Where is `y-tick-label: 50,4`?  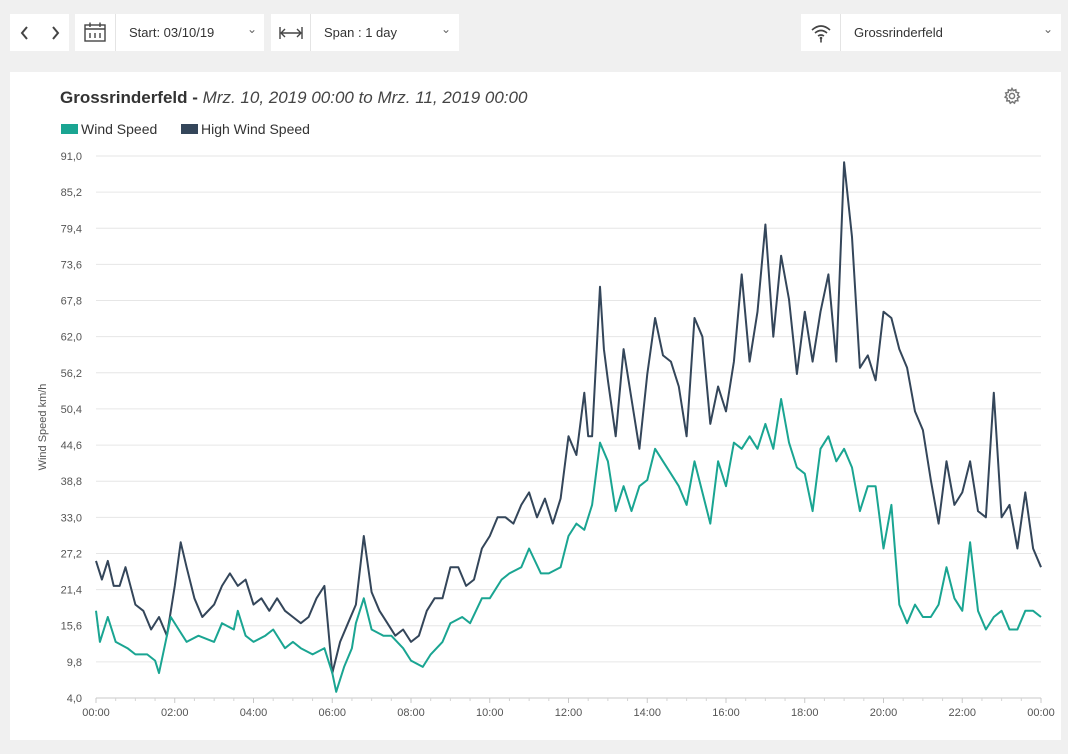
y-tick-label: 50,4 is located at coordinates (71, 410).